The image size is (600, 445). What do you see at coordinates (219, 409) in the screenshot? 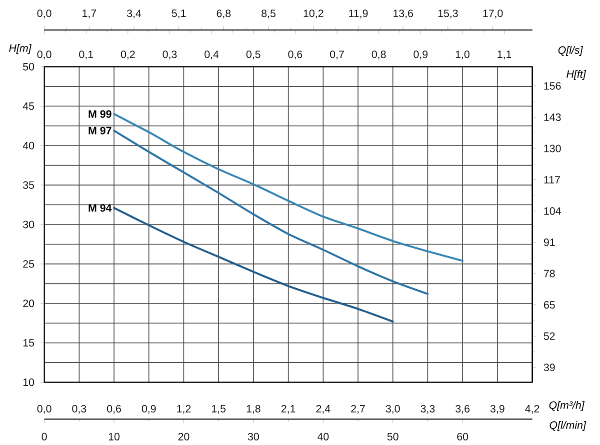
I see `x-tick-label: 1,5` at bounding box center [219, 409].